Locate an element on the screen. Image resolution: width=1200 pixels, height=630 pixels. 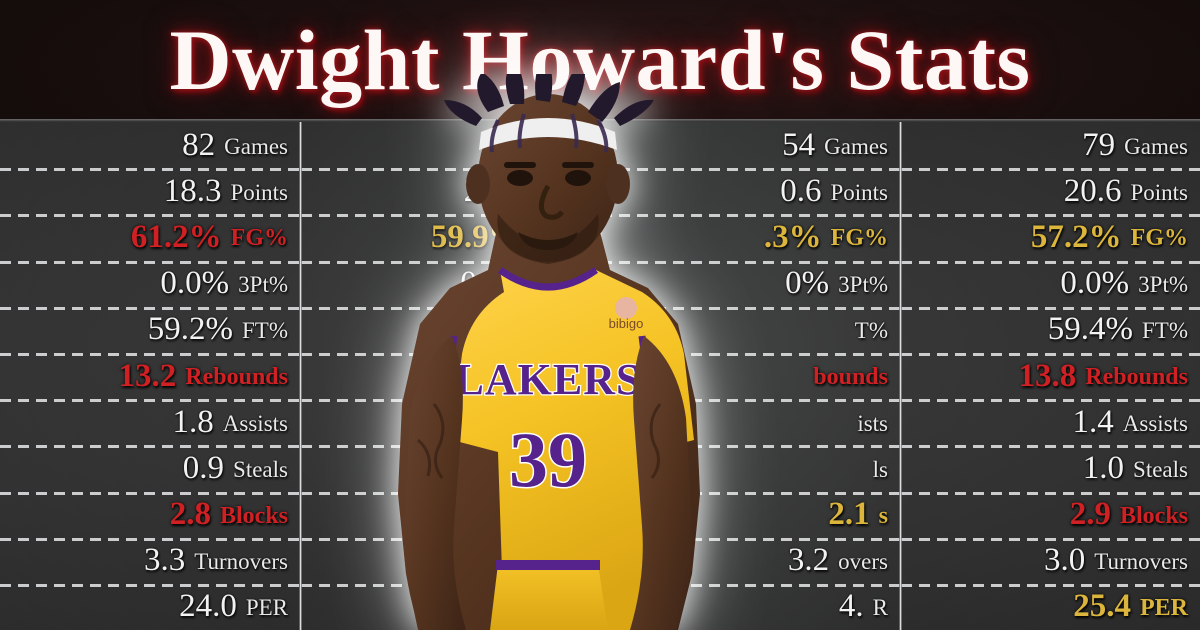
stat-label: overs is located at coordinates (863, 562).